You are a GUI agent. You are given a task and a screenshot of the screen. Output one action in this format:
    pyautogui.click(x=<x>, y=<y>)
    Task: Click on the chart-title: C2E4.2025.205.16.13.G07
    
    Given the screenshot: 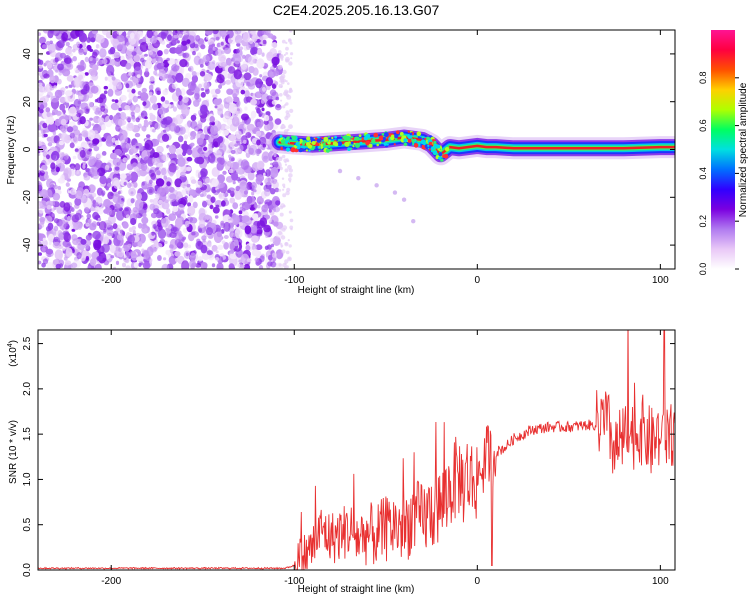 What is the action you would take?
    pyautogui.click(x=356, y=10)
    